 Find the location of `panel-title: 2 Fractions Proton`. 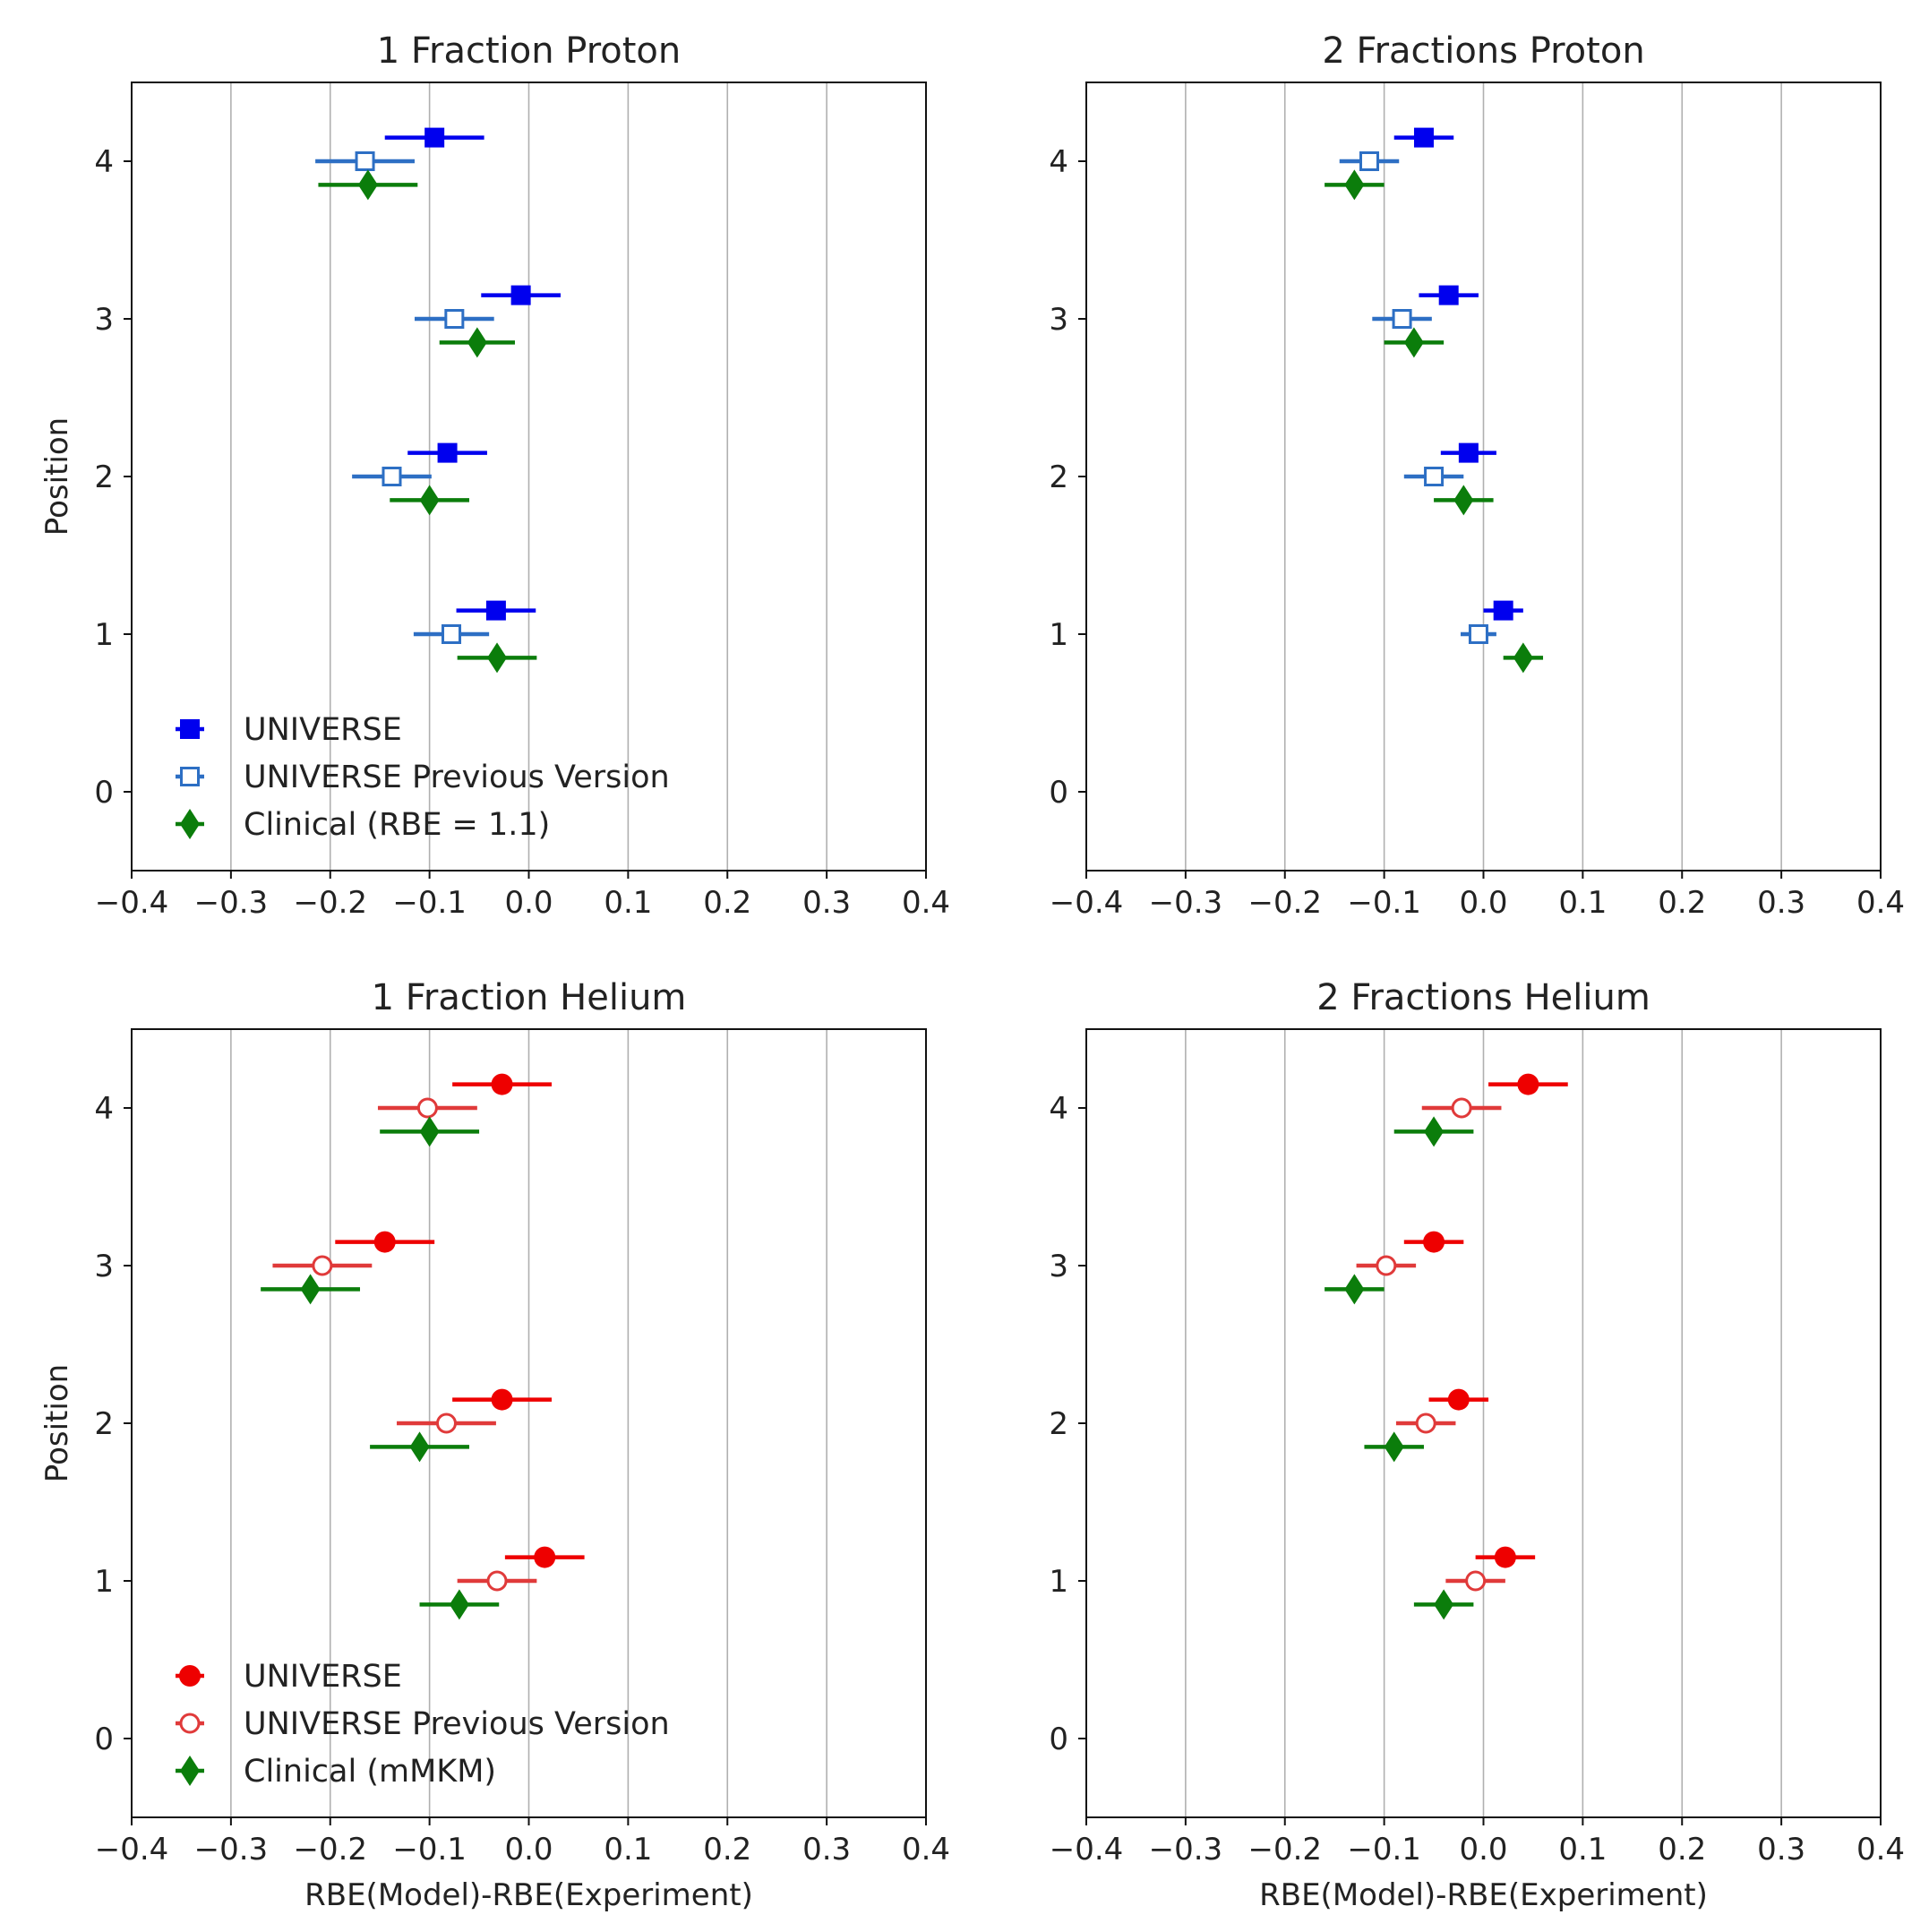

panel-title: 2 Fractions Proton is located at coordinates (1483, 51).